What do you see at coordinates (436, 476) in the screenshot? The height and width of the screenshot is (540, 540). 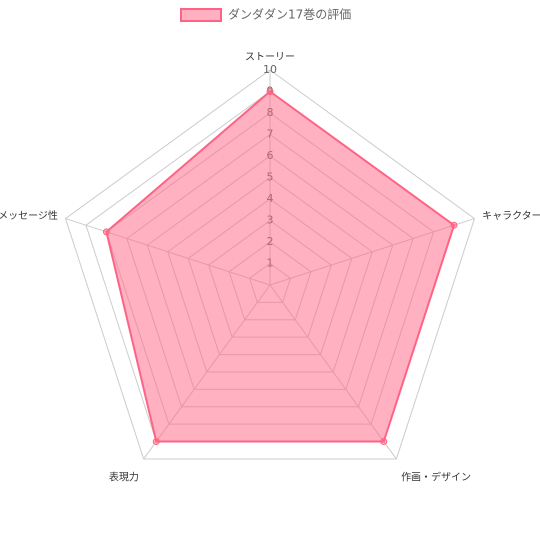 I see `point-label: 作画・デザイン` at bounding box center [436, 476].